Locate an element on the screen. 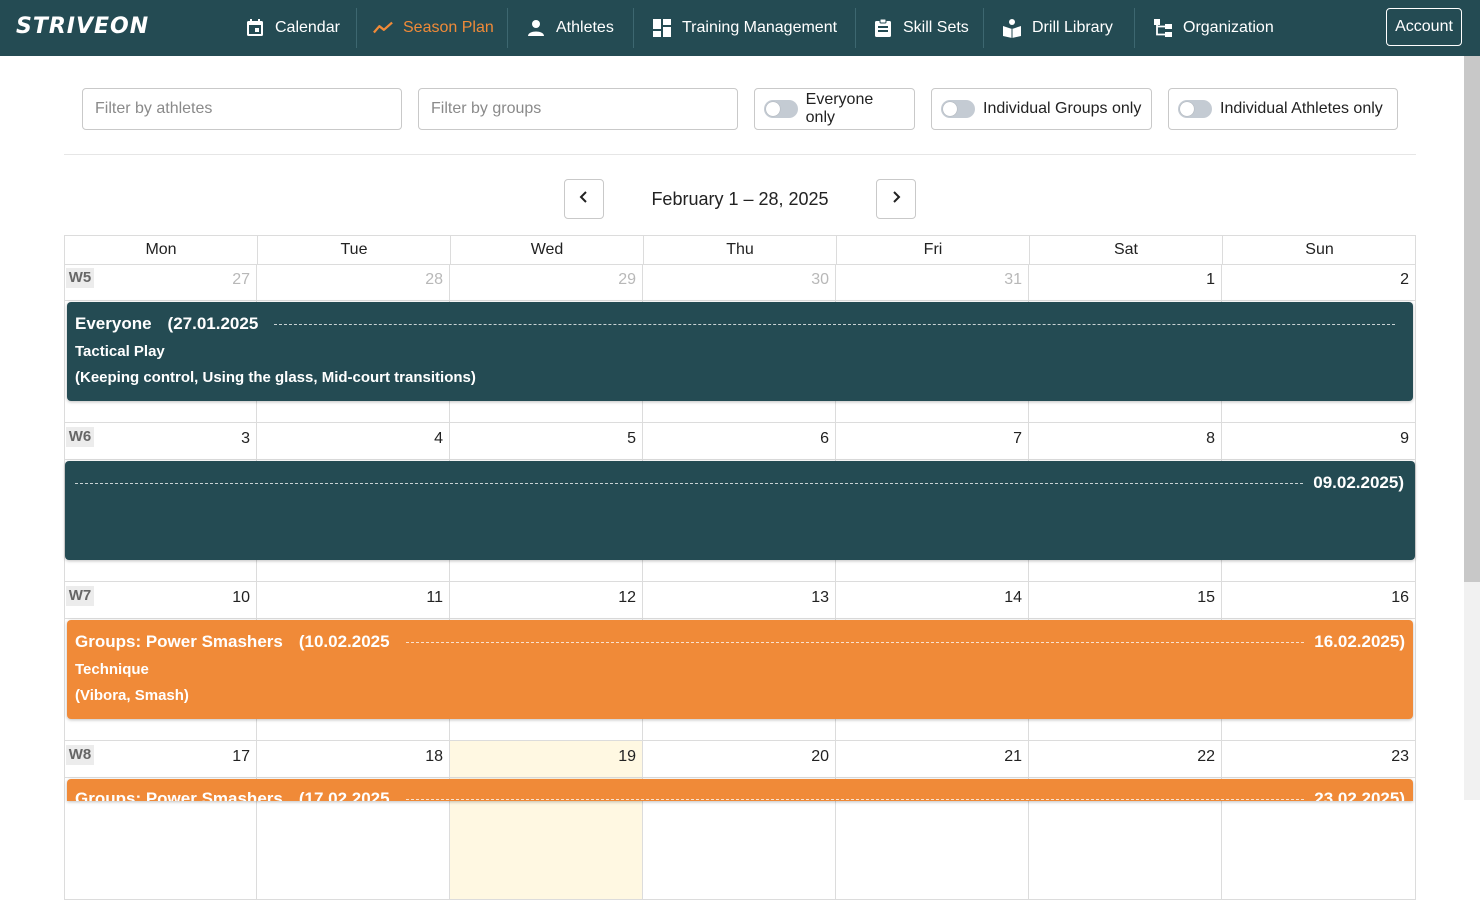 This screenshot has height=900, width=1480. day-cell-today: 19 is located at coordinates (546, 820).